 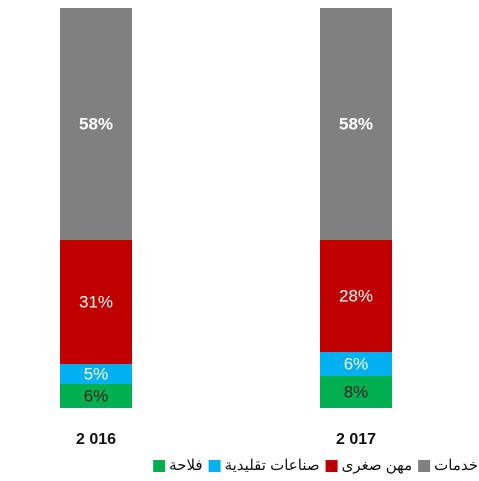 I want to click on data-label: 31%, so click(x=96, y=301).